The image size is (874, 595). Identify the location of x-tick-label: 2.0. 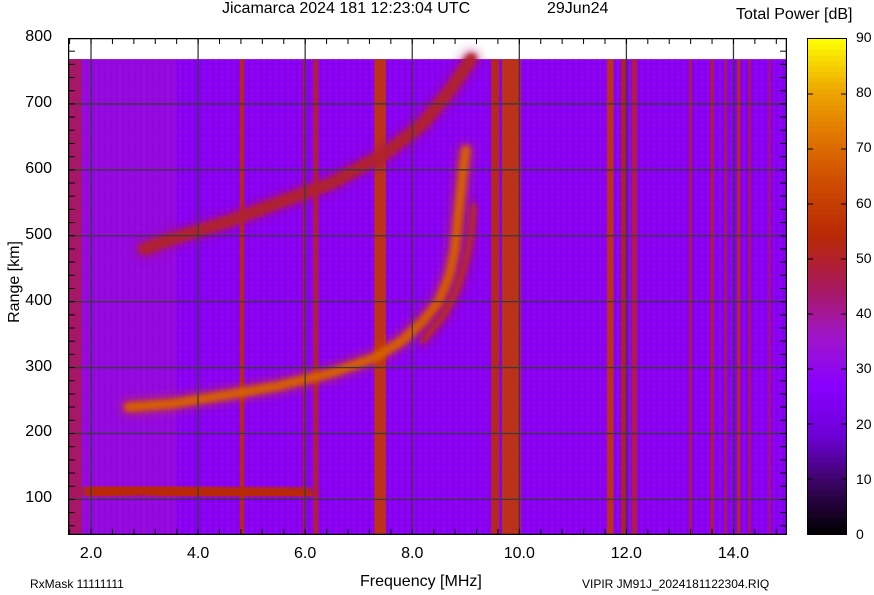
(91, 553).